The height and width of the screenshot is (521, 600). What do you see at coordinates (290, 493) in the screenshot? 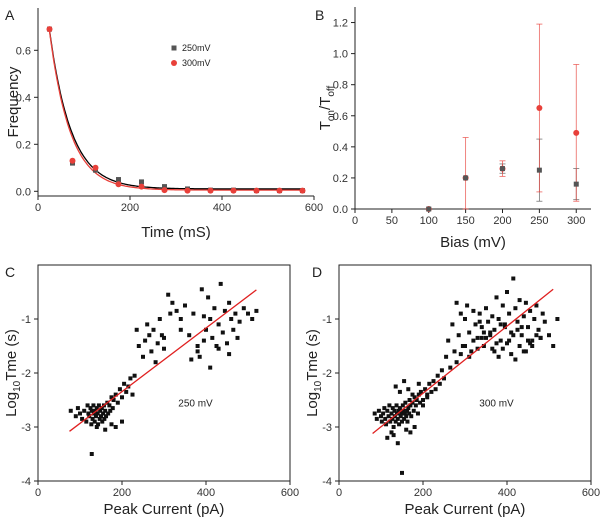
I see `x-tick-label: 600` at bounding box center [290, 493].